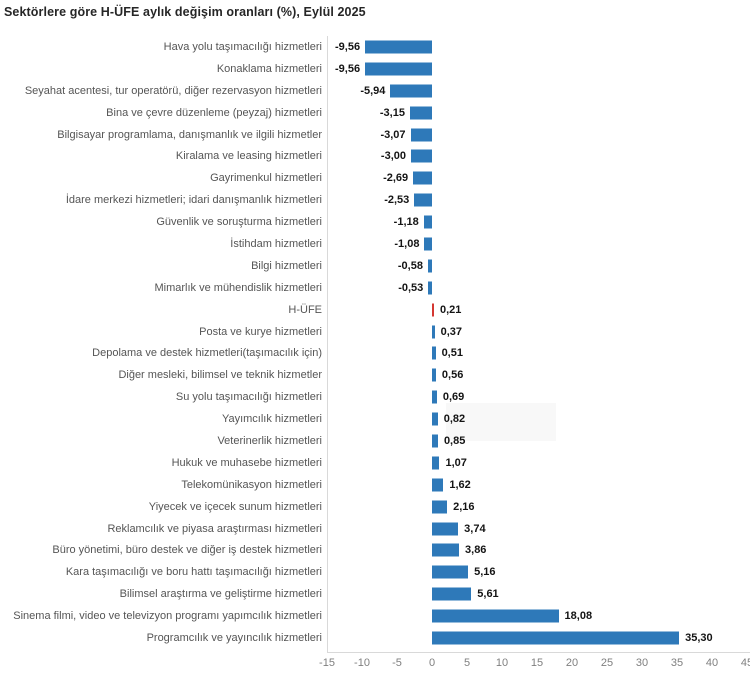 This screenshot has height=674, width=750. Describe the element at coordinates (578, 616) in the screenshot. I see `value-label: 18,08` at that location.